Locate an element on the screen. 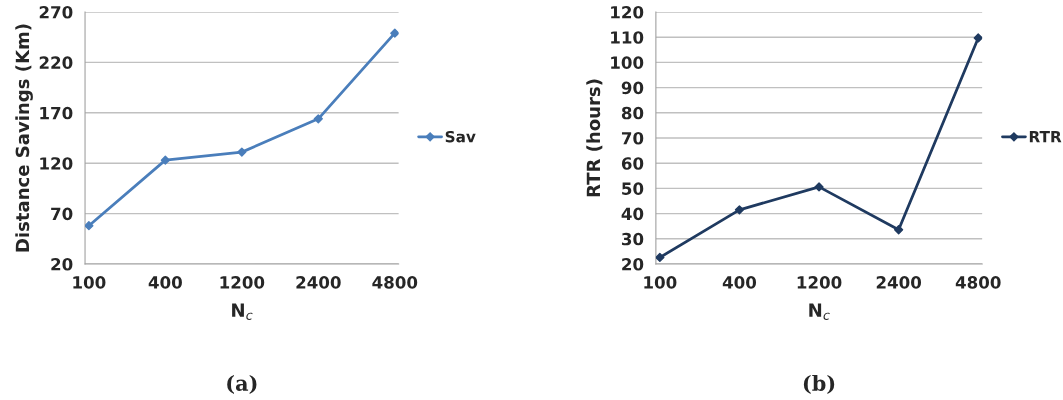  y-tick-label: 220 is located at coordinates (56, 62).